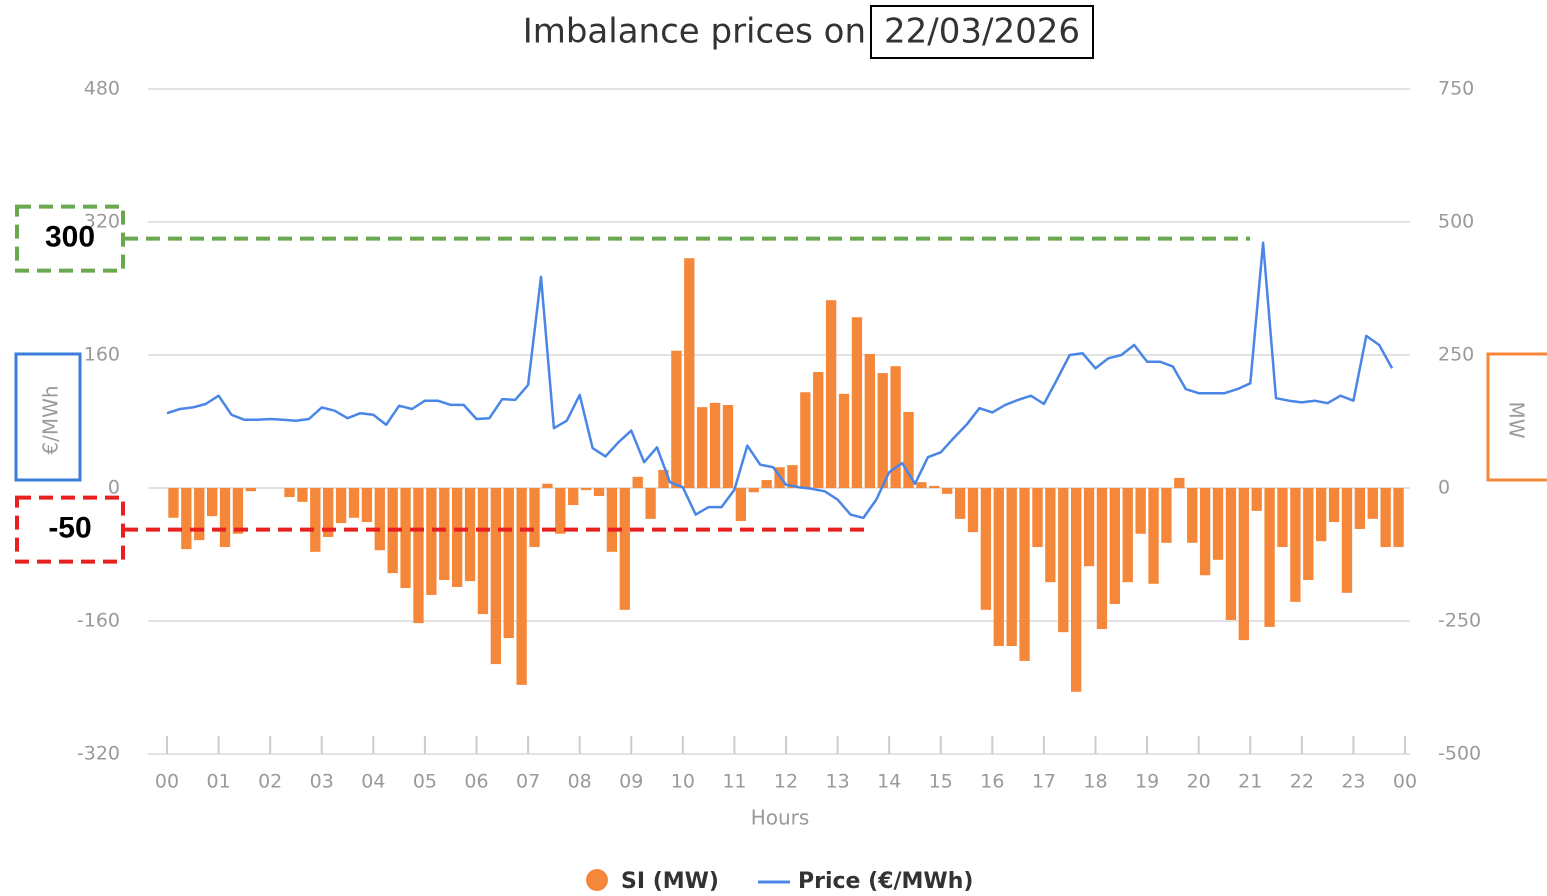 This screenshot has width=1547, height=896. What do you see at coordinates (270, 782) in the screenshot?
I see `x-tick-label: 02` at bounding box center [270, 782].